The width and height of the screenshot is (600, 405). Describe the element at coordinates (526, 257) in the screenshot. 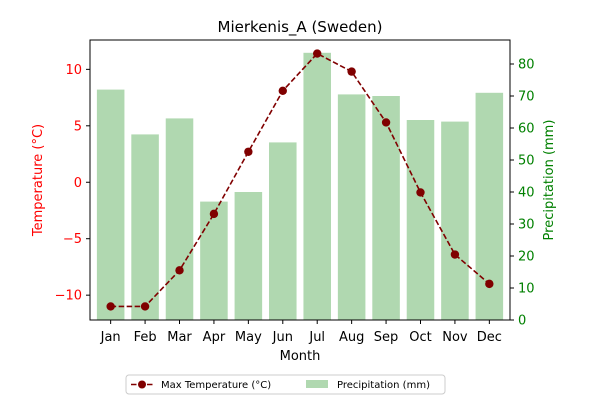

I see `right-tick-label: 20` at that location.